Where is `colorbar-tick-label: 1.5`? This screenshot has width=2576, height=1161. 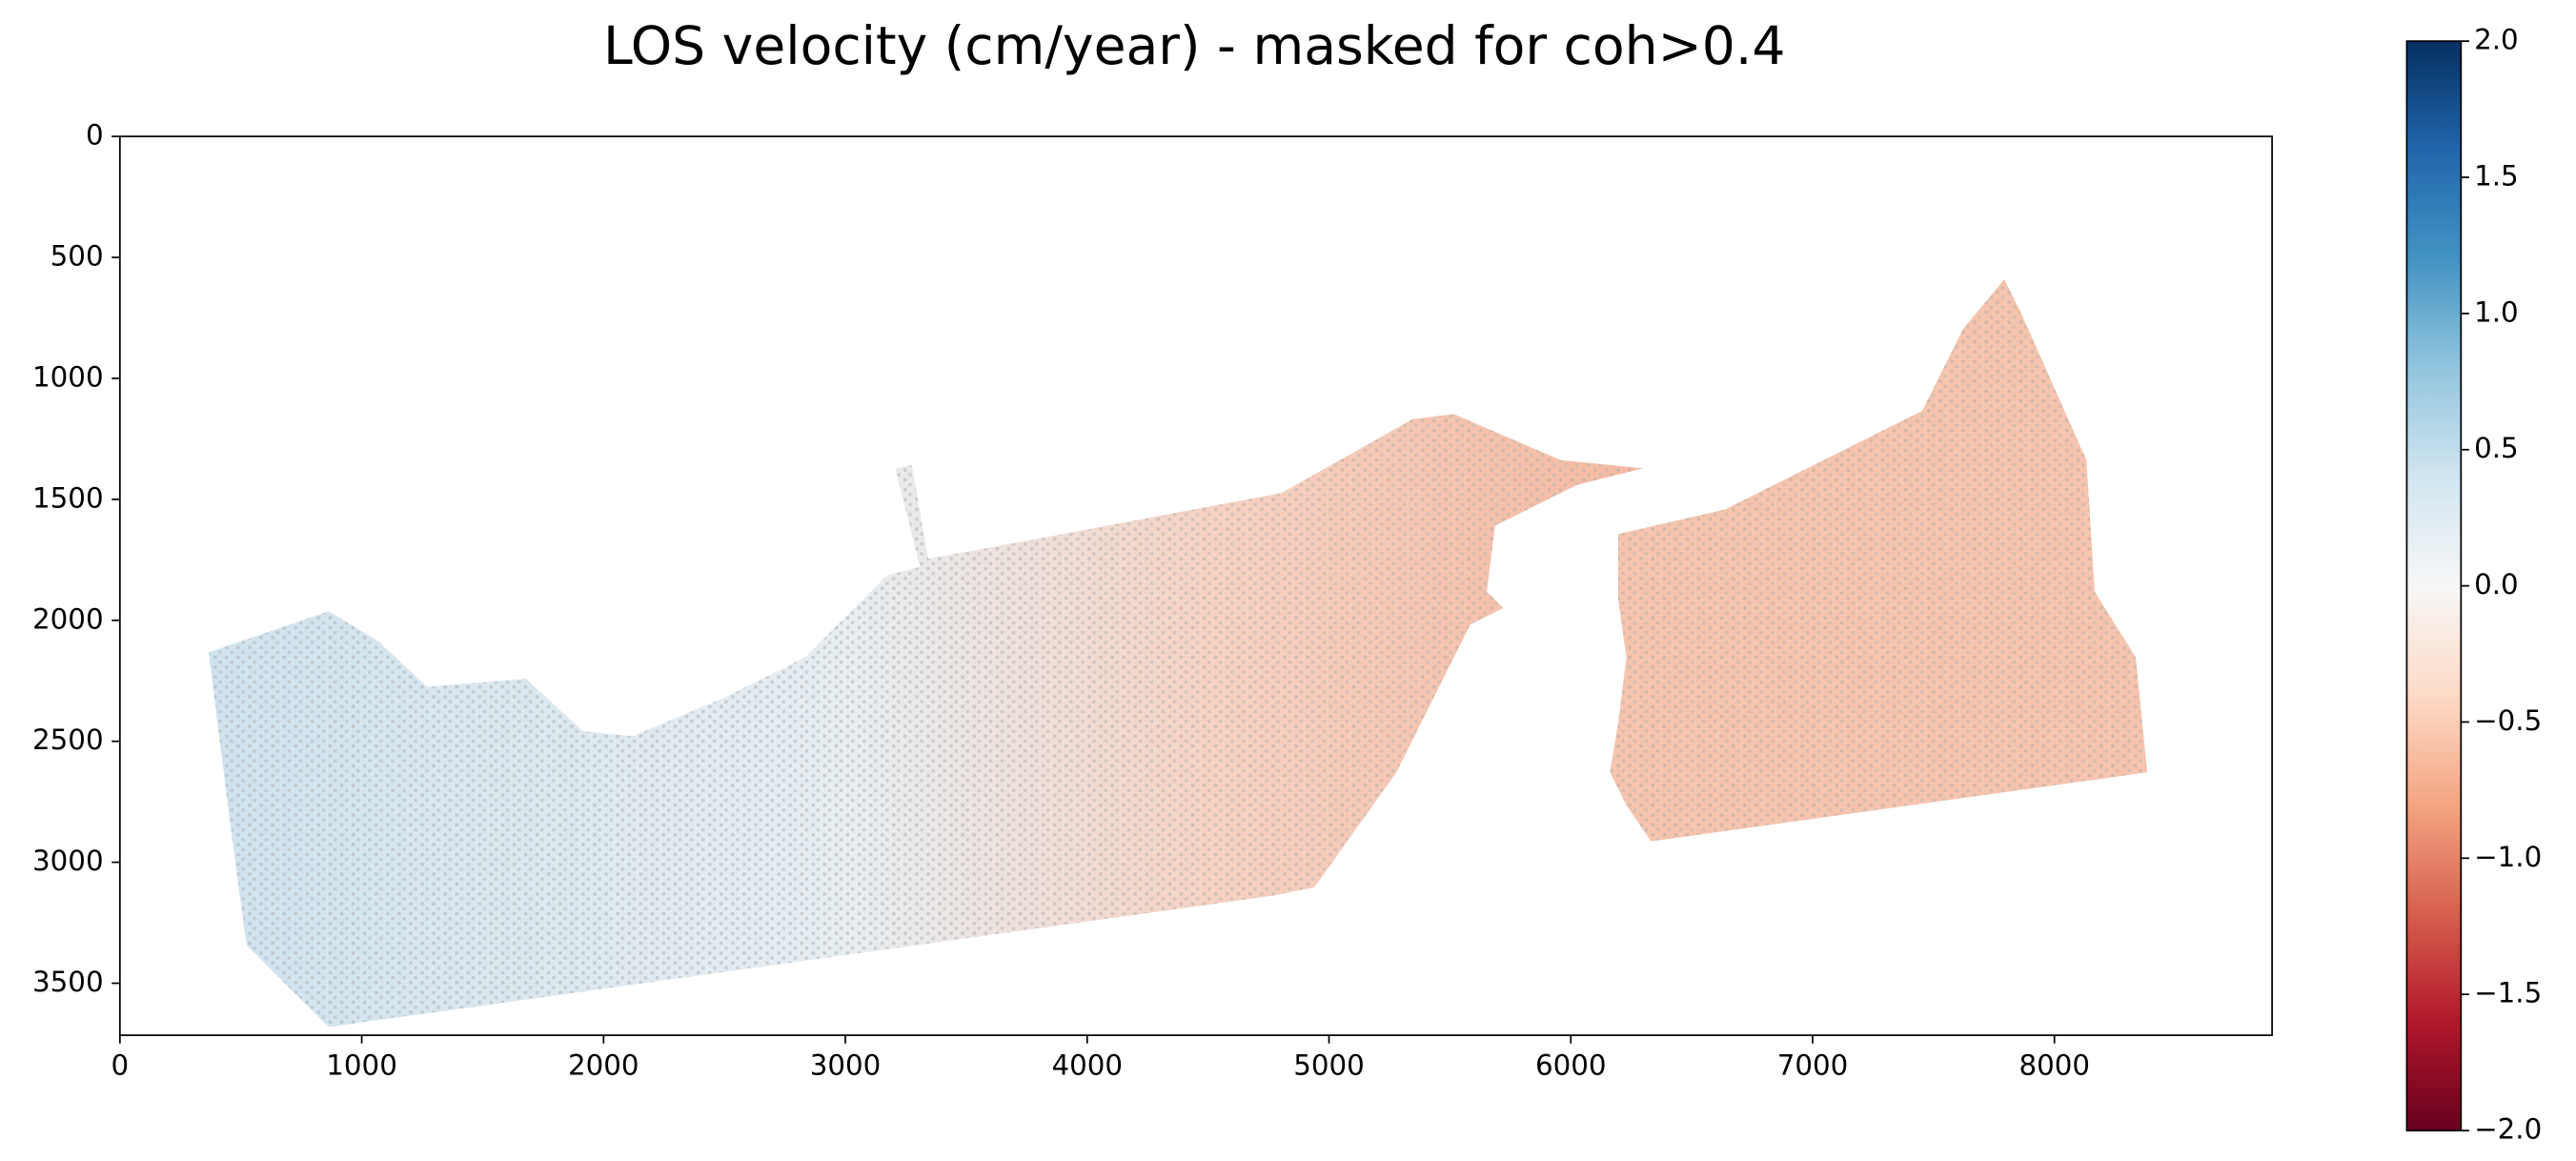 colorbar-tick-label: 1.5 is located at coordinates (2497, 176).